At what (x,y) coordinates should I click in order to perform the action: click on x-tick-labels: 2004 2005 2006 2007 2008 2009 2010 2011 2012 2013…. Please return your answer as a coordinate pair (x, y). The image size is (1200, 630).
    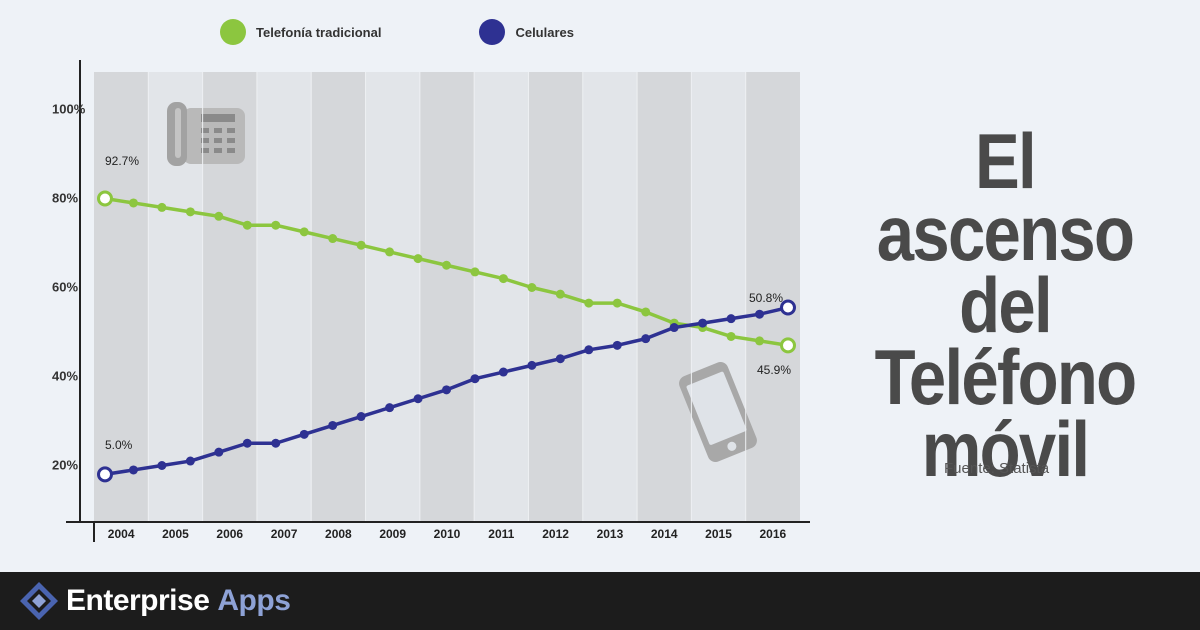
    Looking at the image, I should click on (447, 534).